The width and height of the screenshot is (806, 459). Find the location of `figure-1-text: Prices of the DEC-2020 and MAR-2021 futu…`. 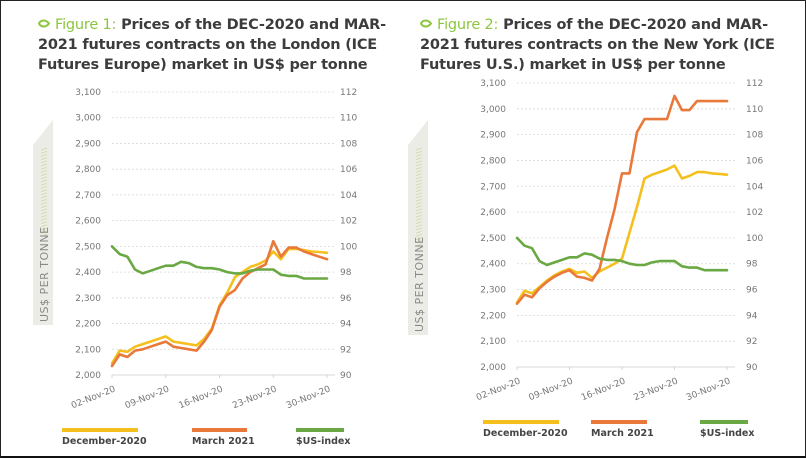

figure-1-text: Prices of the DEC-2020 and MAR-2021 futu… is located at coordinates (212, 45).